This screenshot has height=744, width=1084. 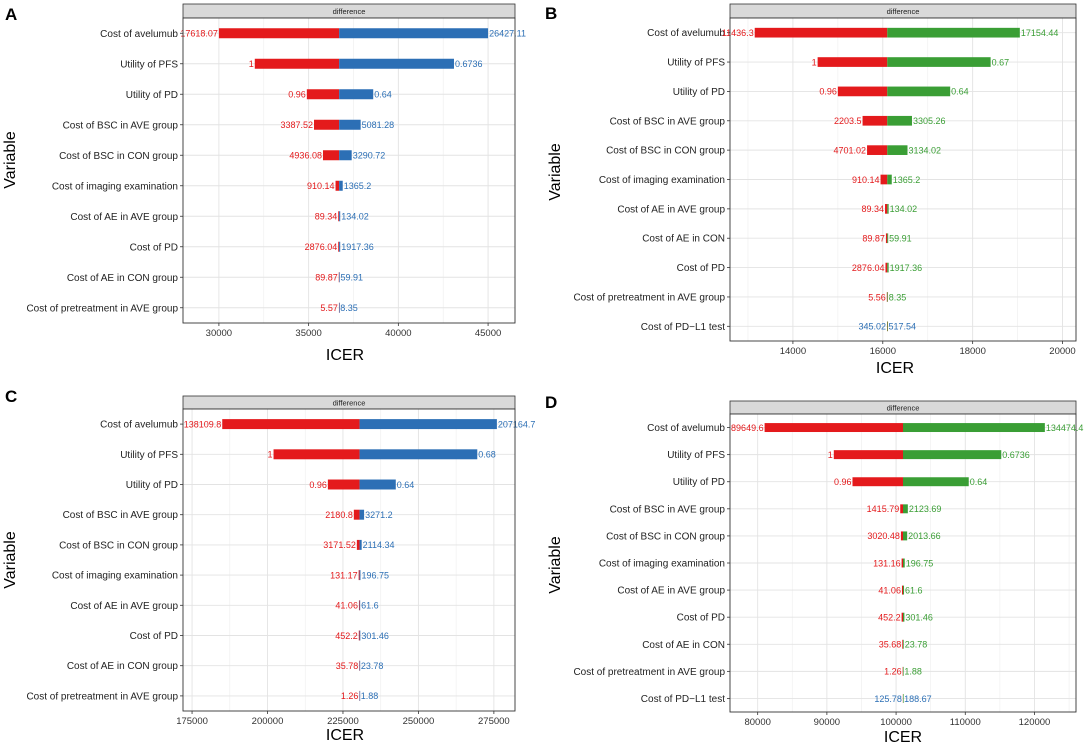 I want to click on y-tick-label: Cost of imaging examination, so click(x=662, y=564).